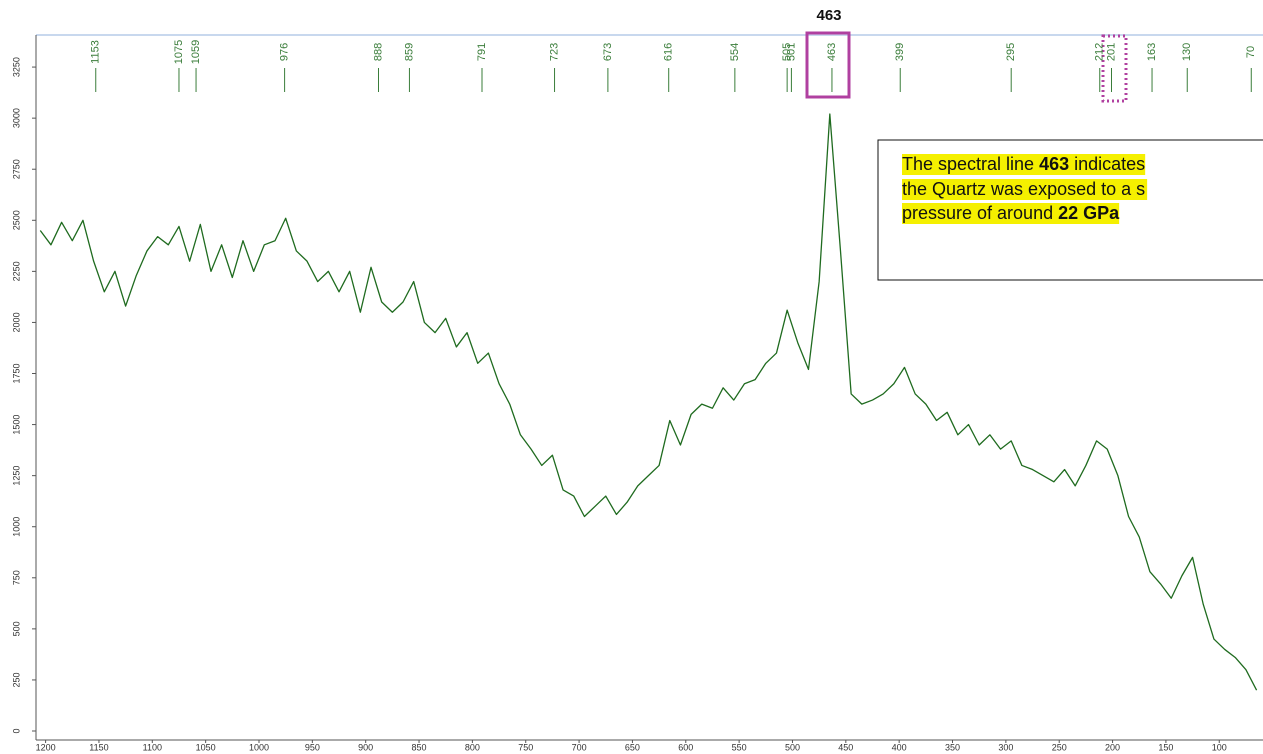 This screenshot has width=1263, height=754. I want to click on y-tick-label: 0, so click(16, 731).